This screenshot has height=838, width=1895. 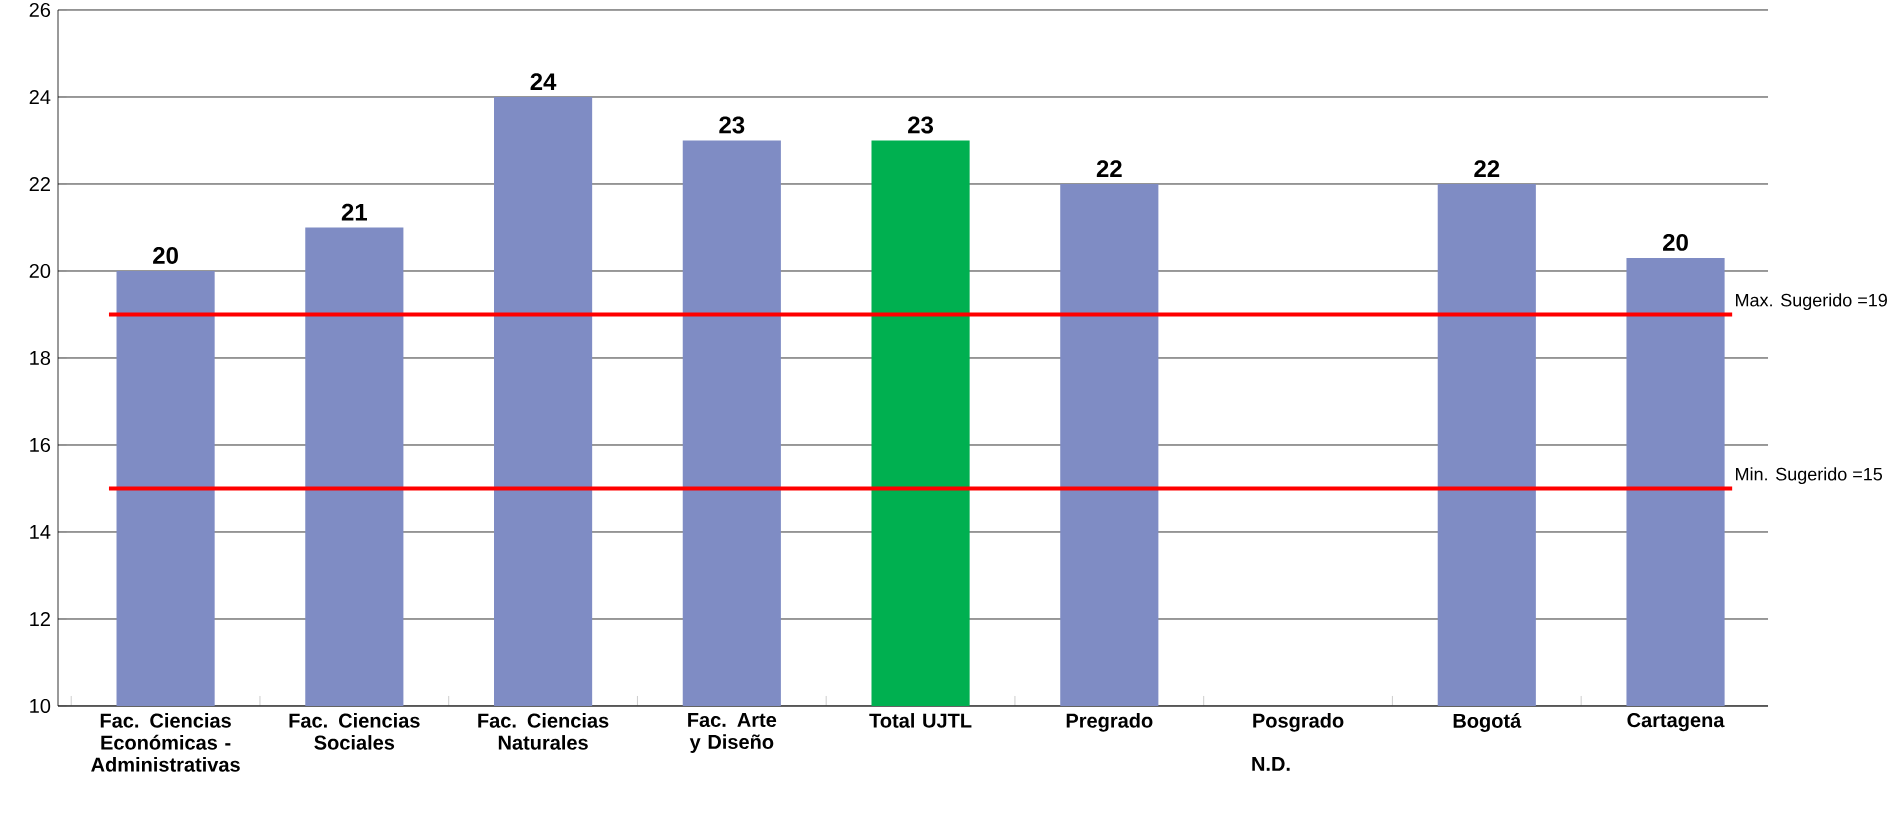 What do you see at coordinates (1676, 722) in the screenshot?
I see `x-tick-label: Cartagena` at bounding box center [1676, 722].